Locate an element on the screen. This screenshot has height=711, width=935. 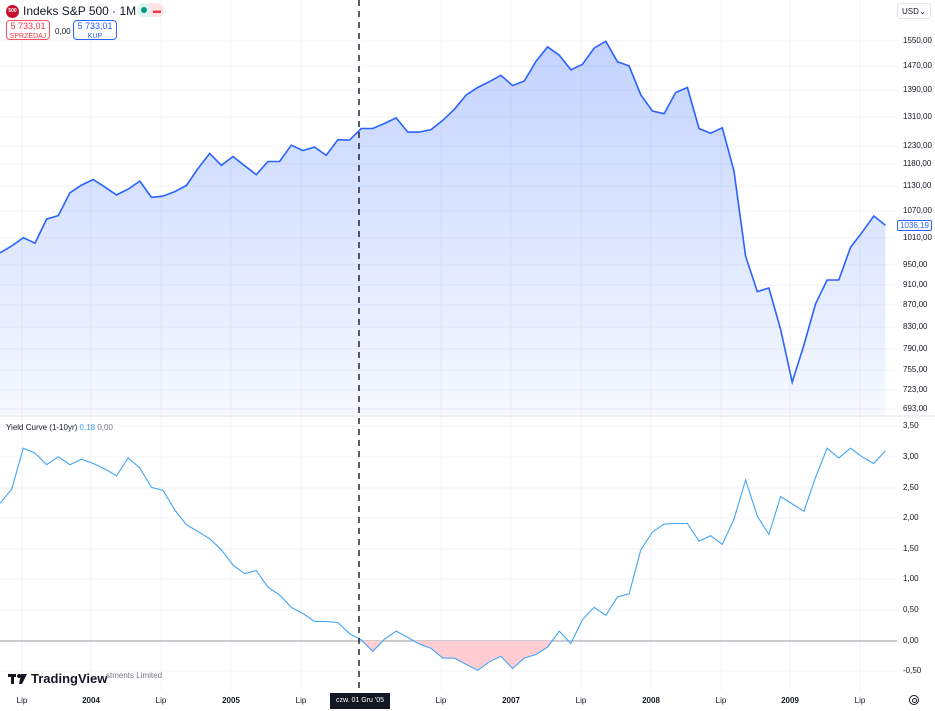
tradingview-logo-icon is located at coordinates (17, 678).